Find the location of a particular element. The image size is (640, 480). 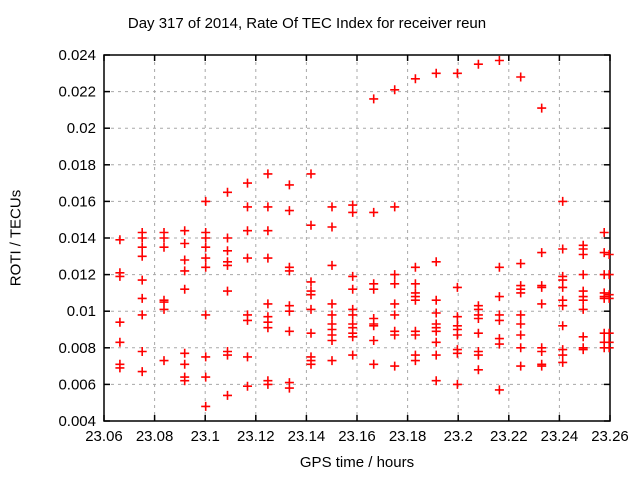

y-tick-label: 0.01 is located at coordinates (81, 311).